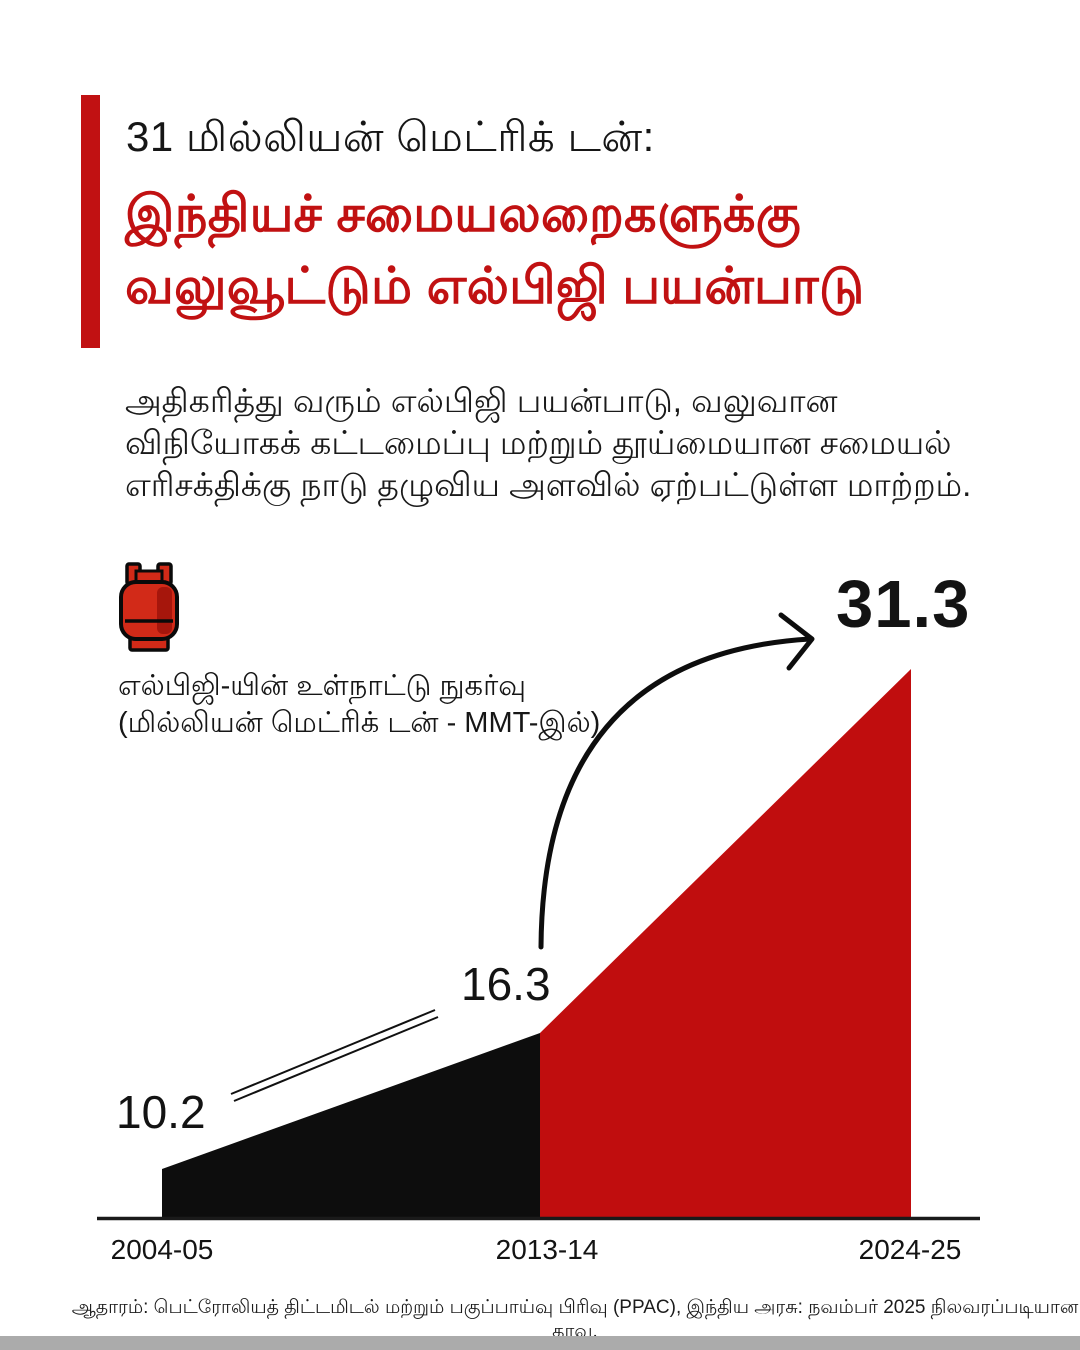 The height and width of the screenshot is (1350, 1080). What do you see at coordinates (351, 1125) in the screenshot?
I see `area-segment-2004-2013` at bounding box center [351, 1125].